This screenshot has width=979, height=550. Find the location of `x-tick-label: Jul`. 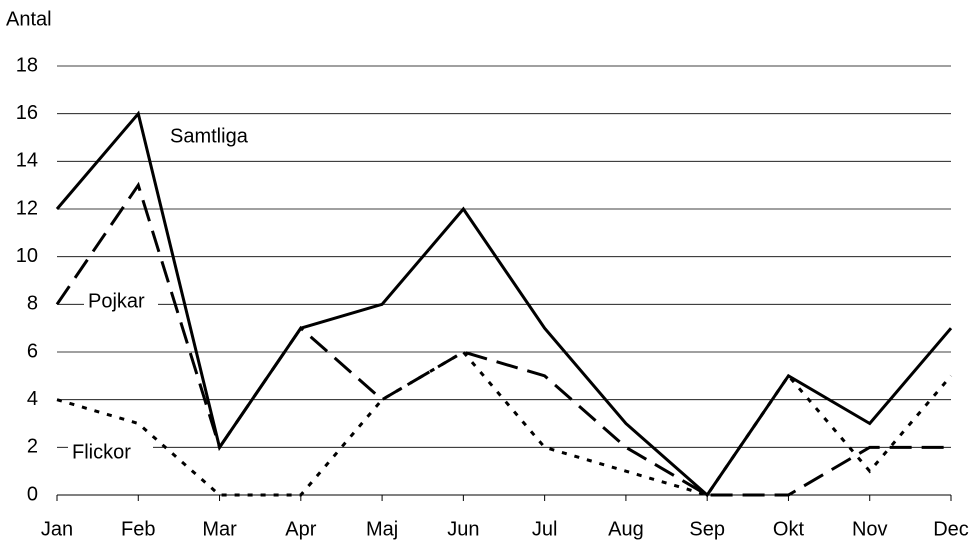

x-tick-label: Jul is located at coordinates (545, 529).